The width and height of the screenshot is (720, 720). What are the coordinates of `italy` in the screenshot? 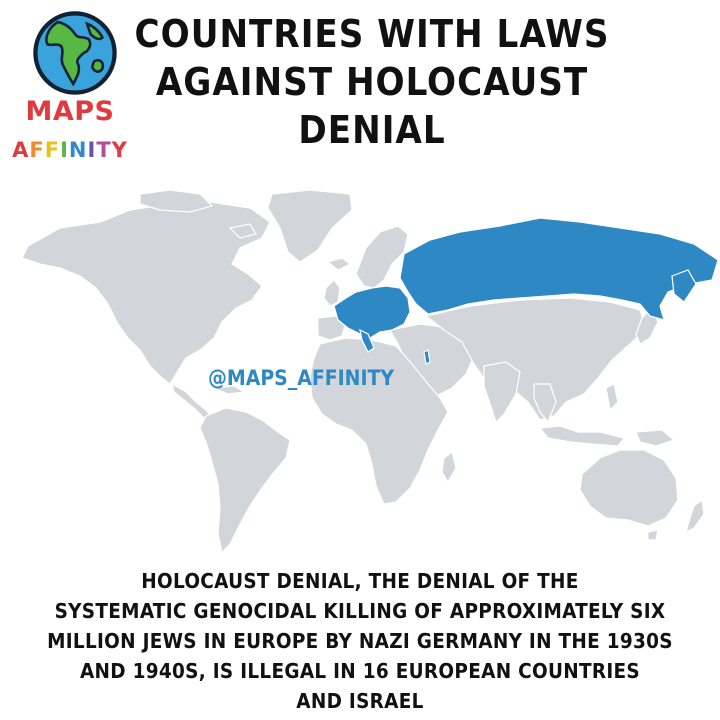 It's located at (367, 340).